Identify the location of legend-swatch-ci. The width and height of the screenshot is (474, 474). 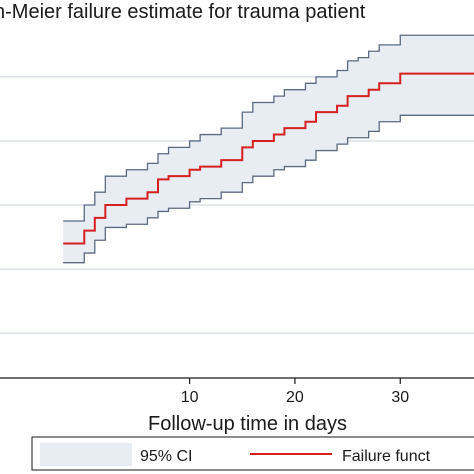
(86, 454).